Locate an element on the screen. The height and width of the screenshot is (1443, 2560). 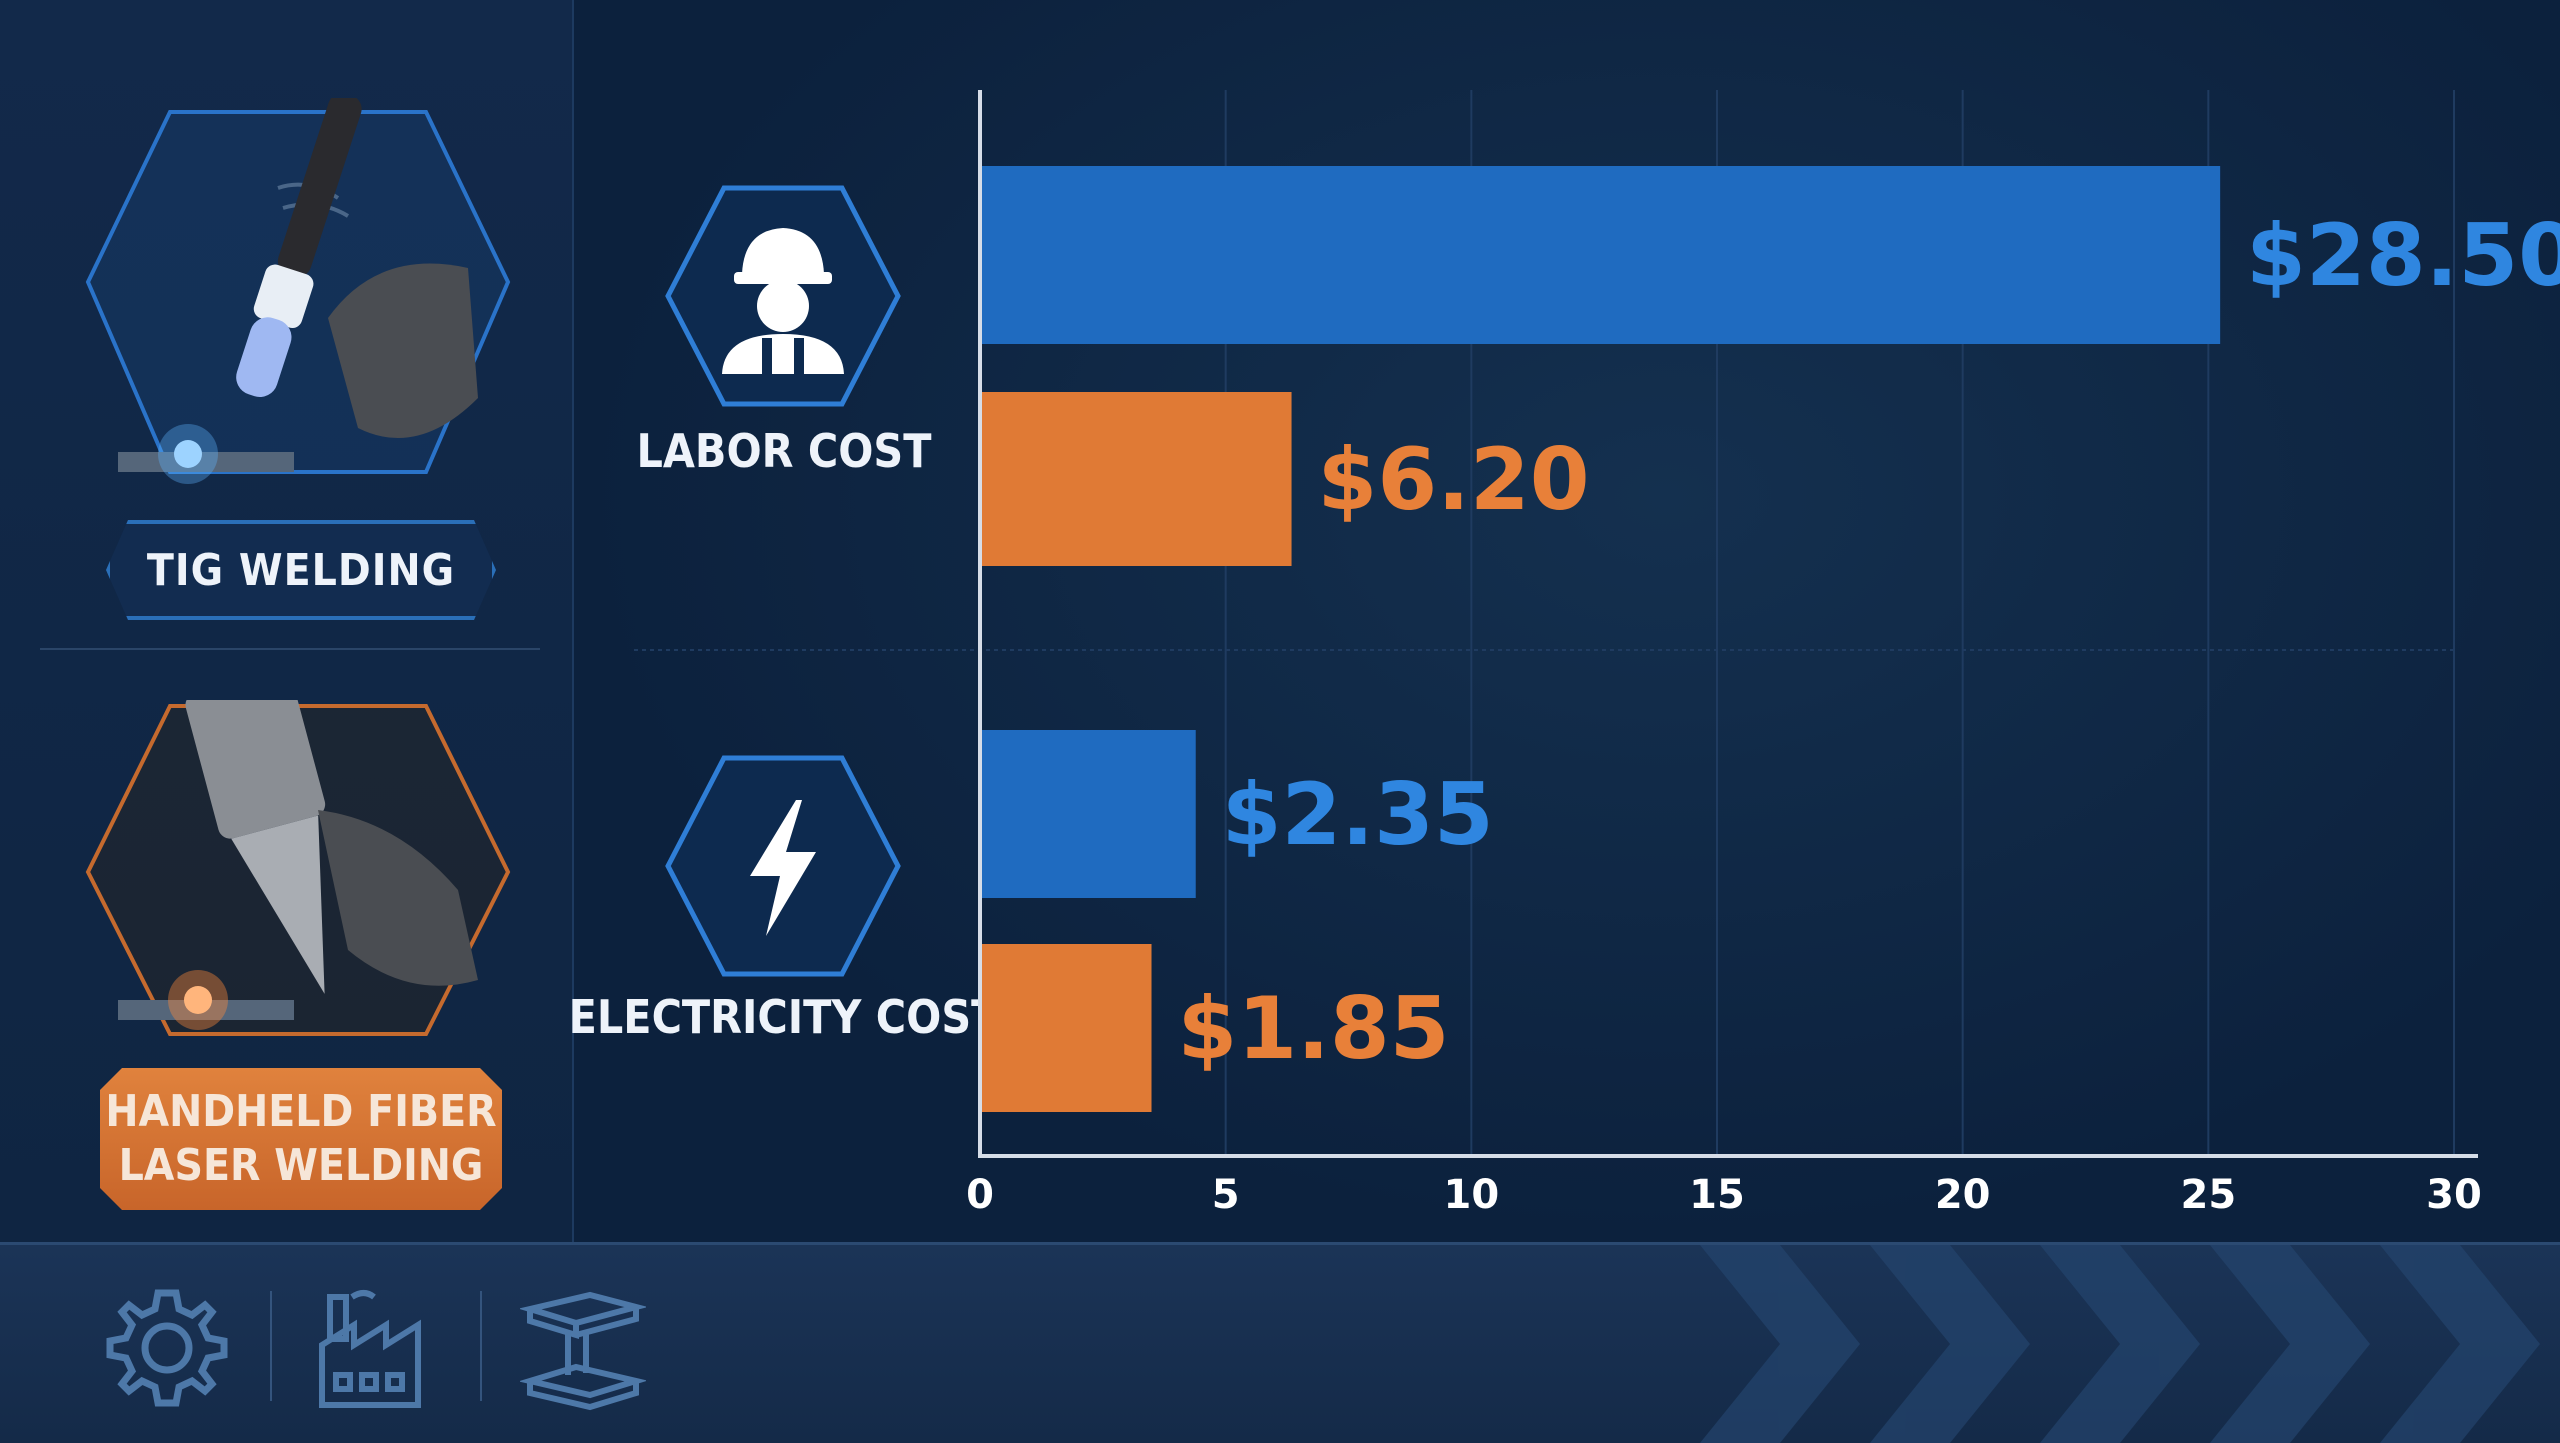
handheld-fiber-laser-welding-label: HANDHELD FIBER LASER WELDING is located at coordinates (301, 1139).